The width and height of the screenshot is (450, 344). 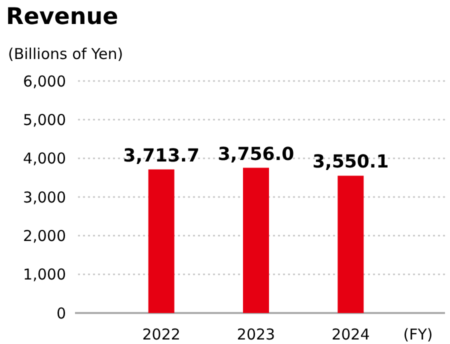 What do you see at coordinates (418, 334) in the screenshot?
I see `x-axis-title: (FY)` at bounding box center [418, 334].